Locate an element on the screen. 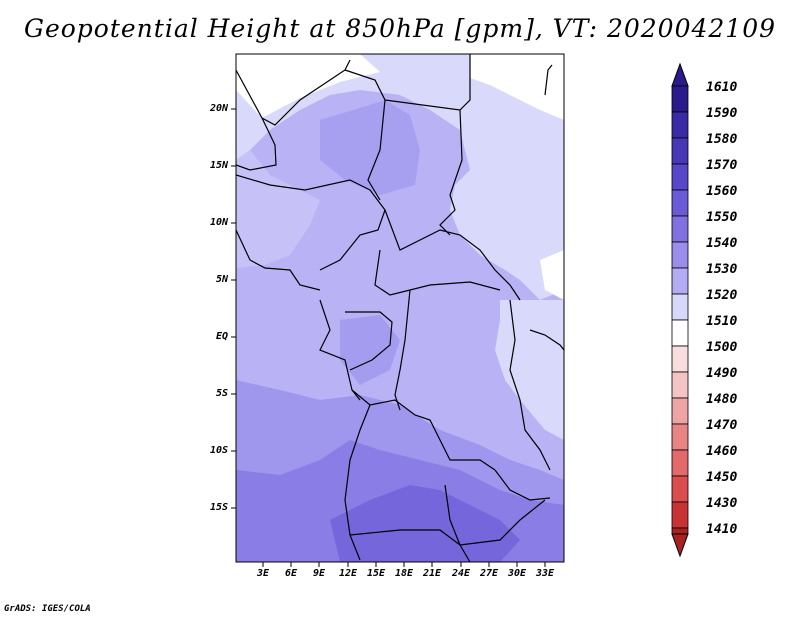  colorbar-label-1410: 1410 is located at coordinates (722, 529).